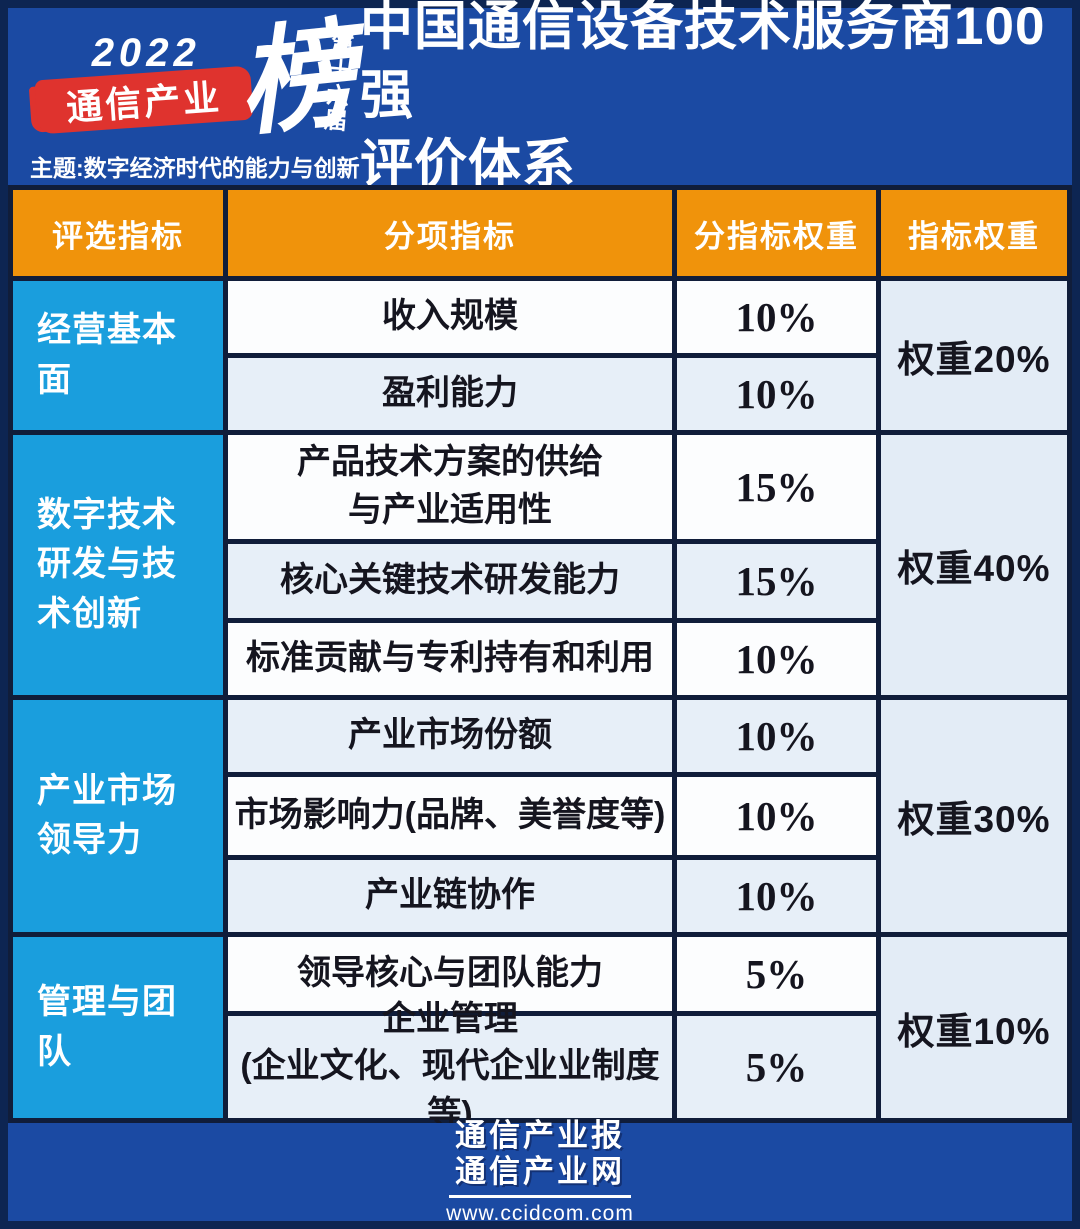 The image size is (1080, 1229). I want to click on page-title-line2: 评价体系, so click(468, 164).